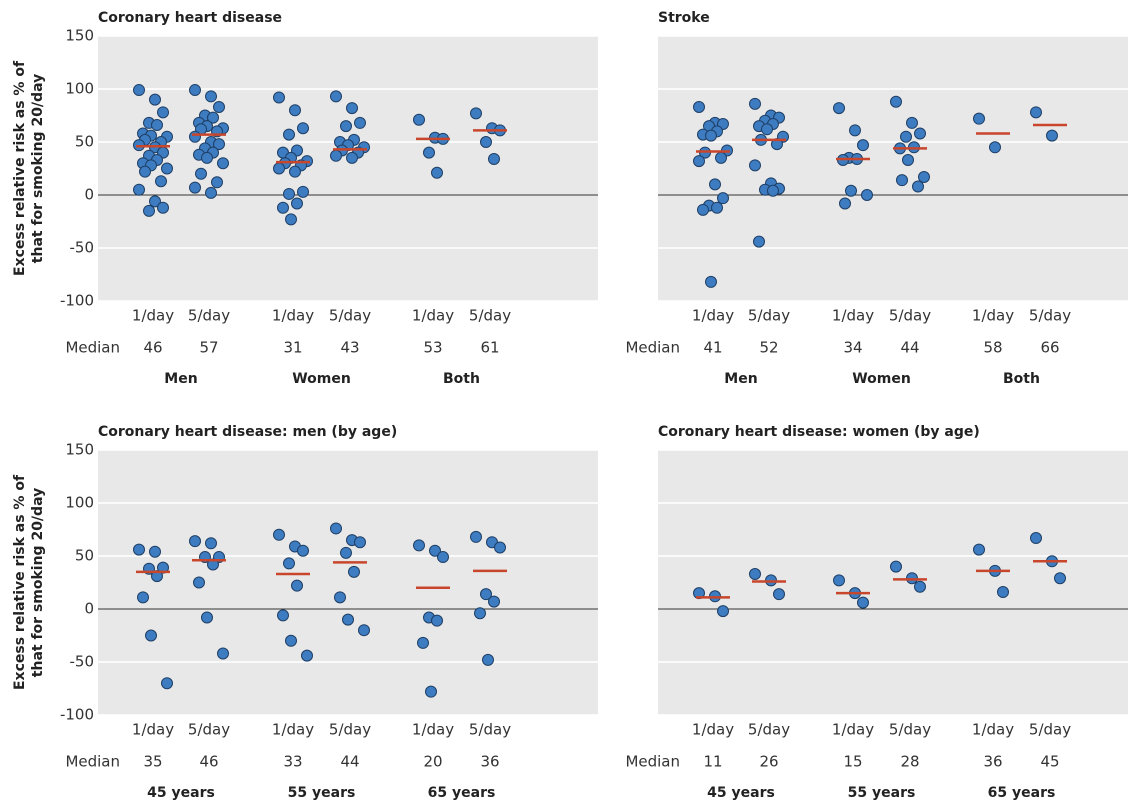 This screenshot has width=1128, height=802. Describe the element at coordinates (349, 348) in the screenshot. I see `median-value: 43` at that location.